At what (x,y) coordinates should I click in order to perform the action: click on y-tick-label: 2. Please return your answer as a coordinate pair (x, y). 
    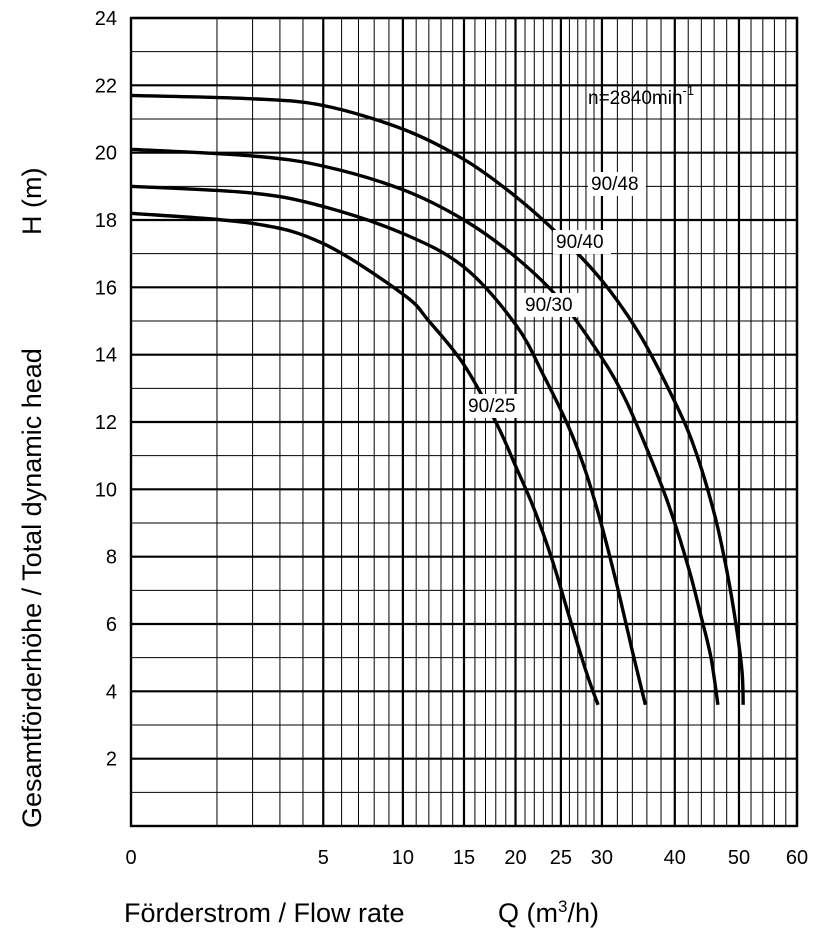
    Looking at the image, I should click on (111, 760).